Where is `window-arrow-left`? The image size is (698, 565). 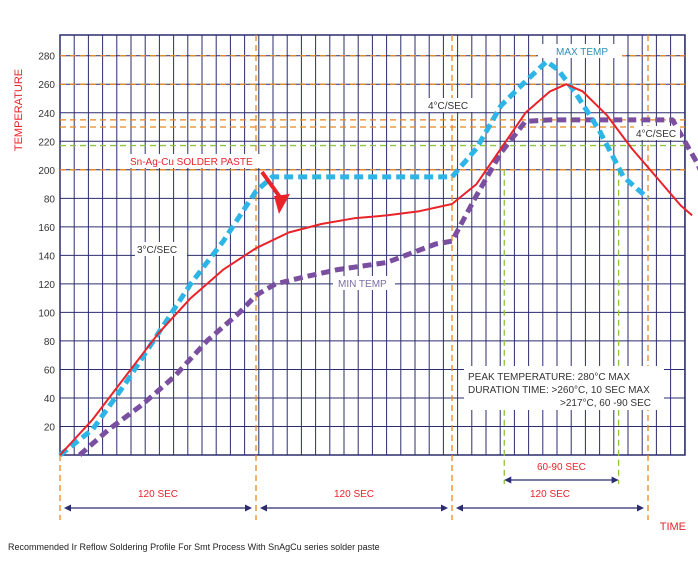 window-arrow-left is located at coordinates (508, 480).